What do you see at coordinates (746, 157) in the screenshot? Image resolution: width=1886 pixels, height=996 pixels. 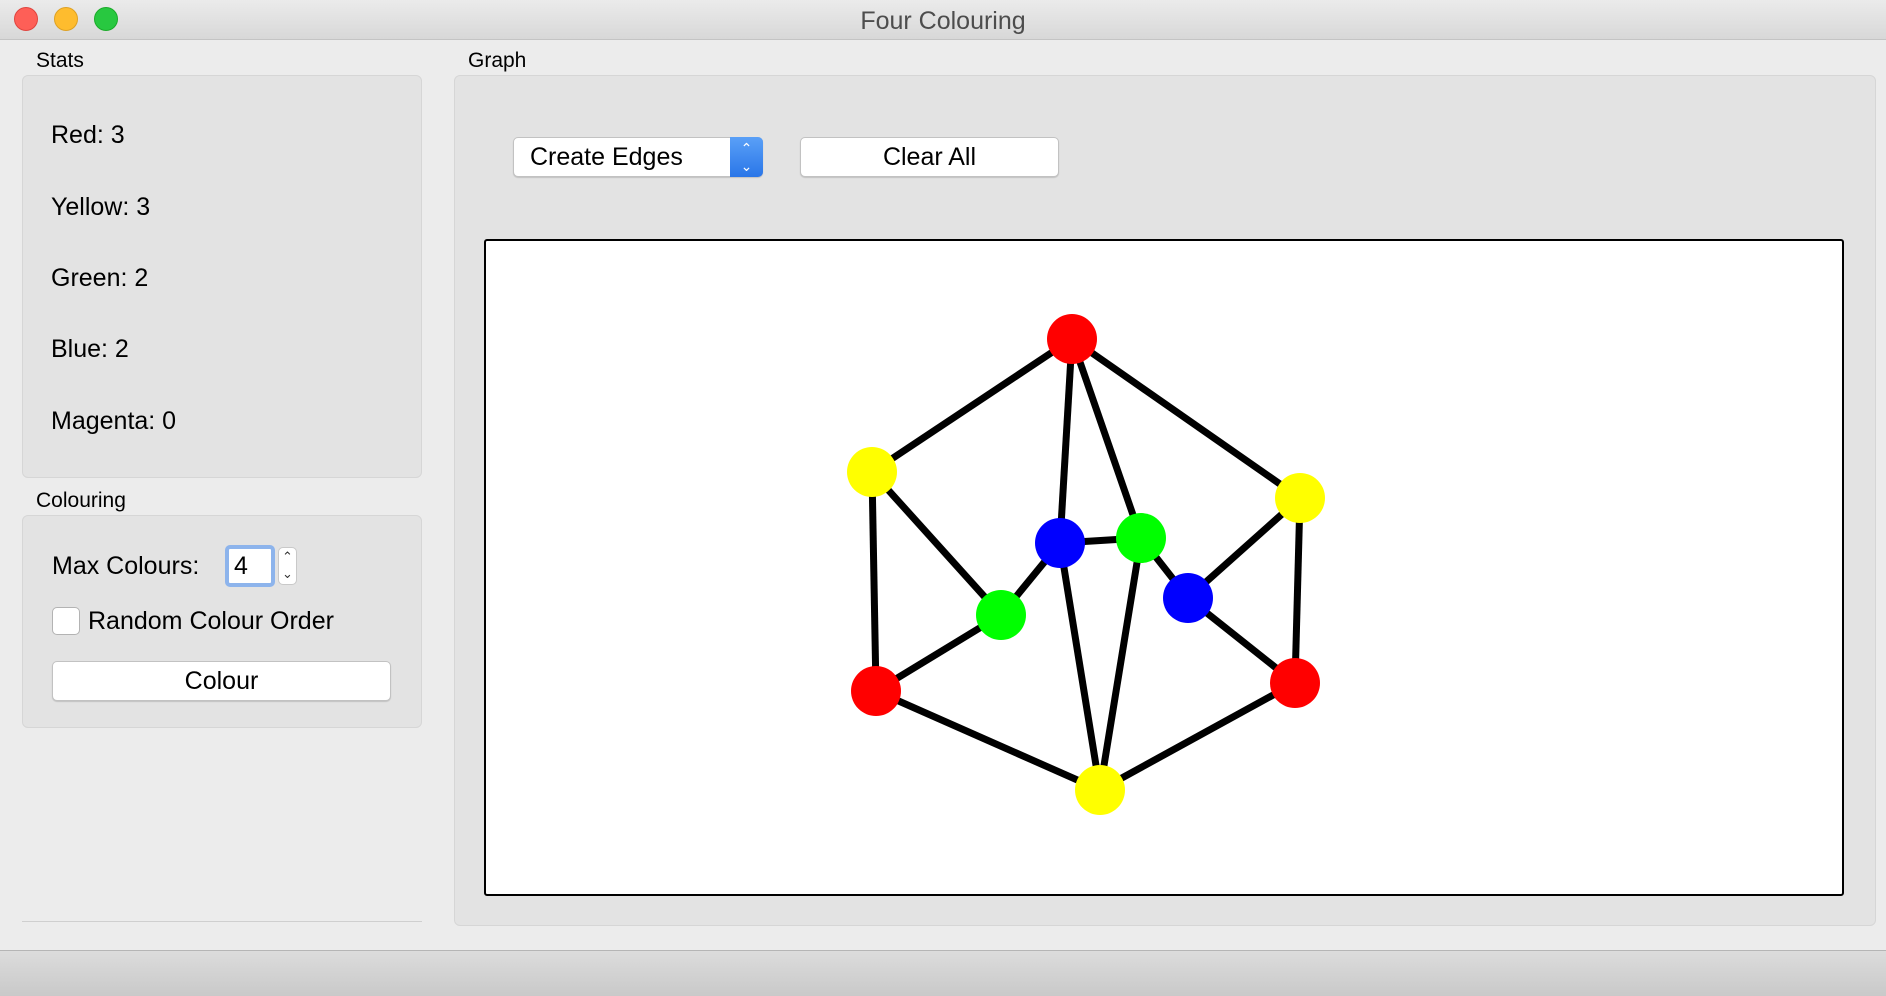 I see `updown-chevron-icon: ⌃ ⌄` at bounding box center [746, 157].